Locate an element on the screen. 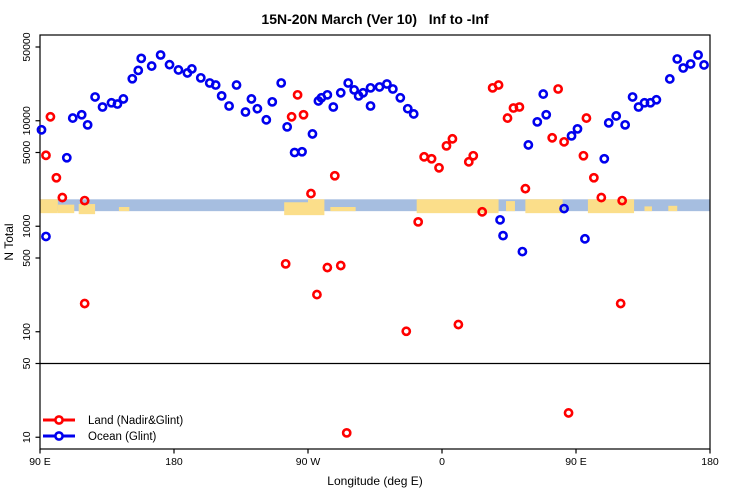 The width and height of the screenshot is (750, 500). legend-marker-land is located at coordinates (59, 420).